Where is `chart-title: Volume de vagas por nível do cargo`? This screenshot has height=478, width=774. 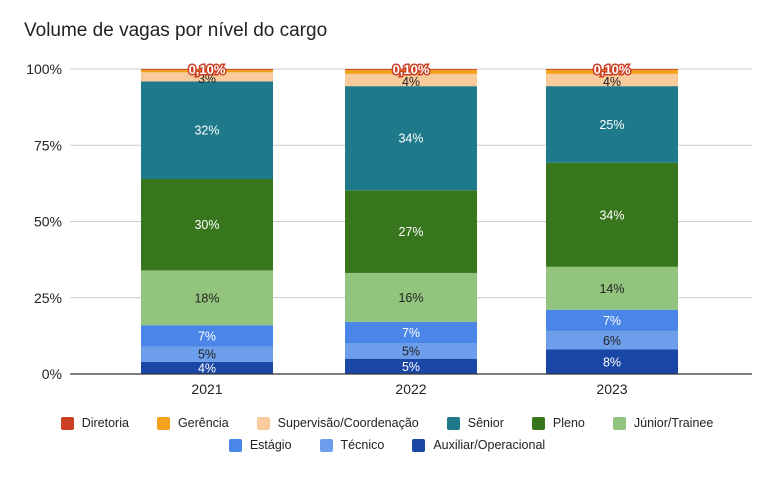 chart-title: Volume de vagas por nível do cargo is located at coordinates (176, 30).